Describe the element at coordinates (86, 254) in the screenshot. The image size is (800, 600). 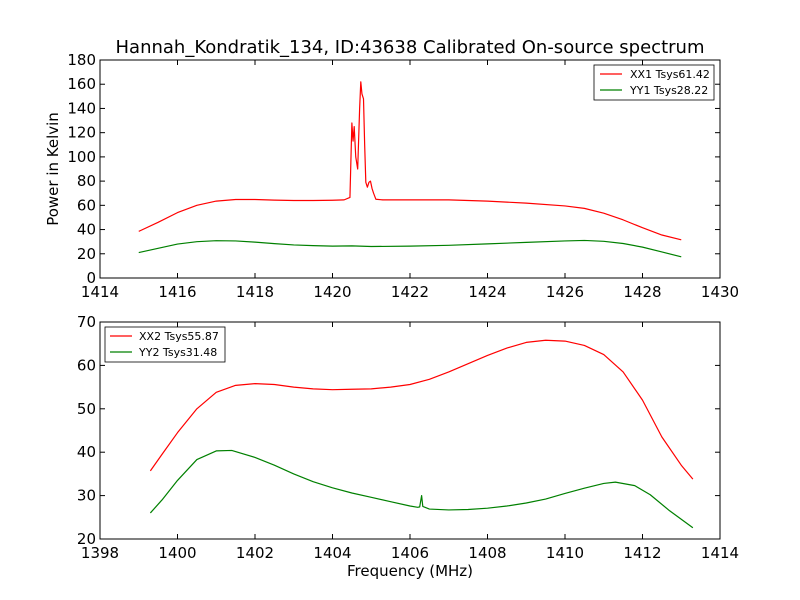
I see `top-y-tick-label: 20` at that location.